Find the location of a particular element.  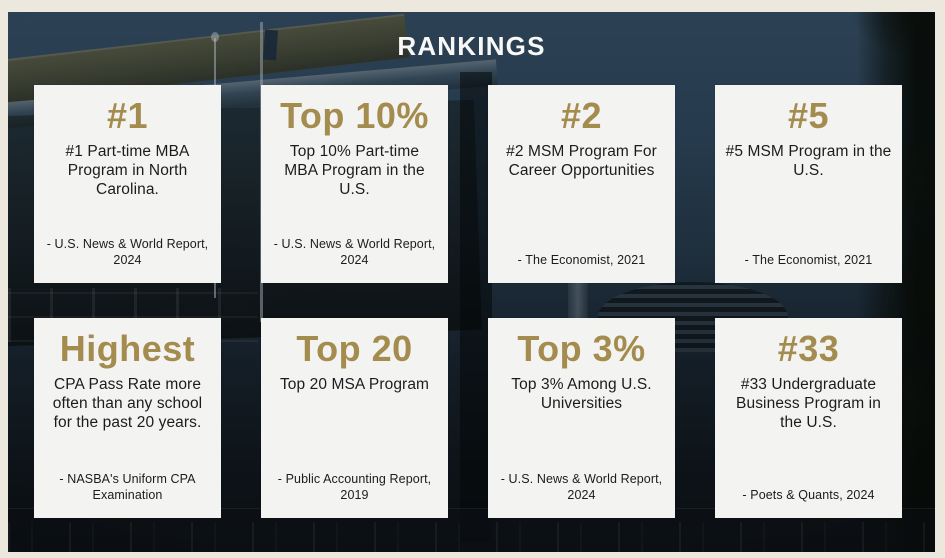

ranking-source: - Public Accounting Report, 2019 is located at coordinates (354, 486).